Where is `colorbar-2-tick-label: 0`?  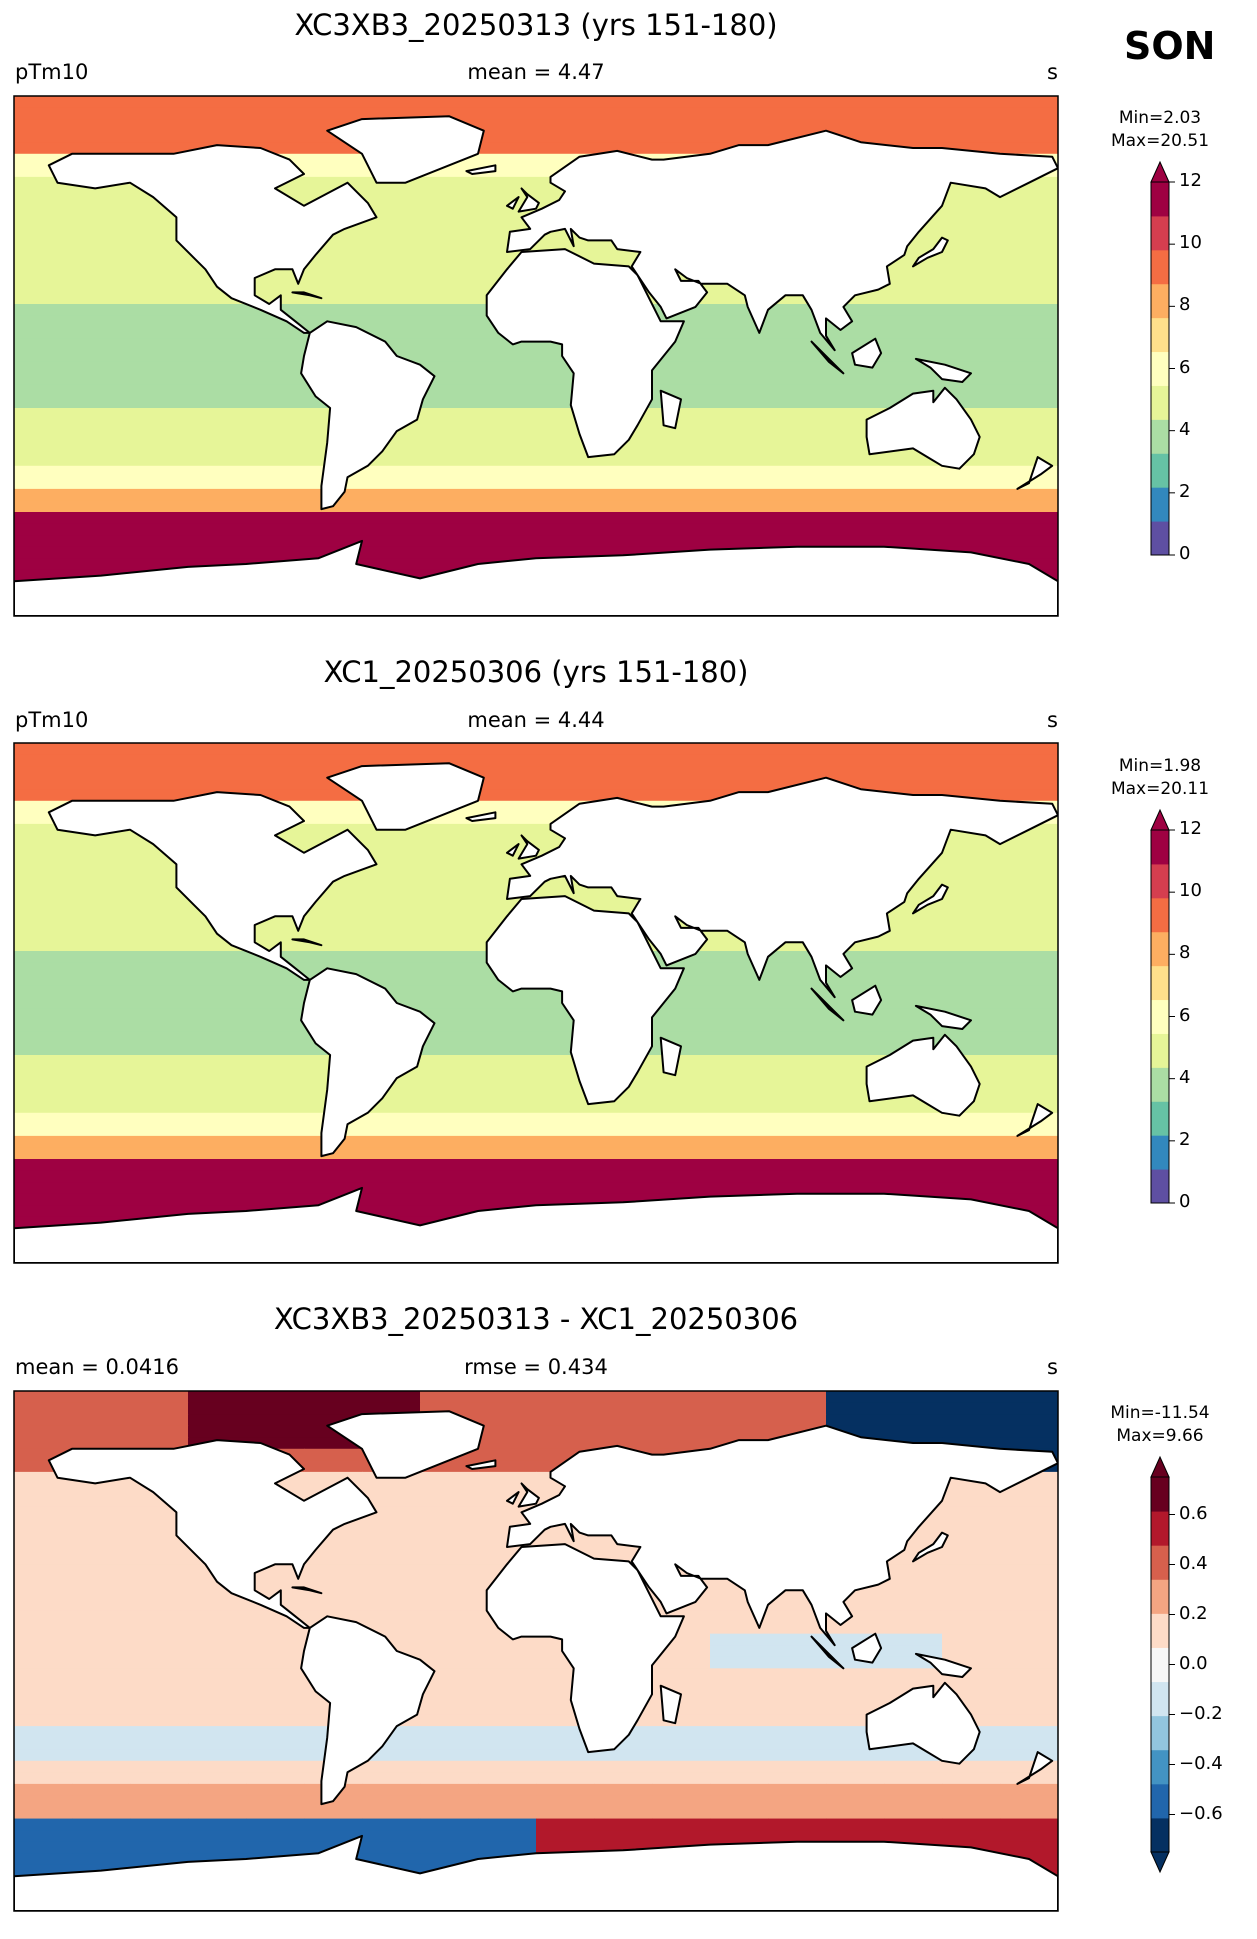 colorbar-2-tick-label: 0 is located at coordinates (1185, 1201).